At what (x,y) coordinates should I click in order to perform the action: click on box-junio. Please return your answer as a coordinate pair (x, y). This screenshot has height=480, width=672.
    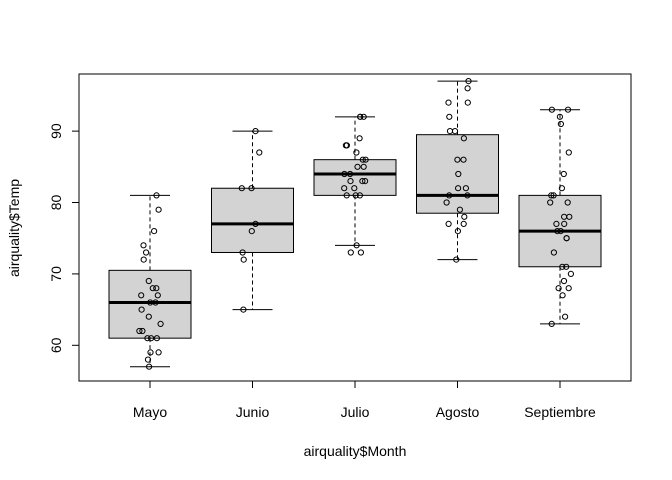
    Looking at the image, I should click on (252, 220).